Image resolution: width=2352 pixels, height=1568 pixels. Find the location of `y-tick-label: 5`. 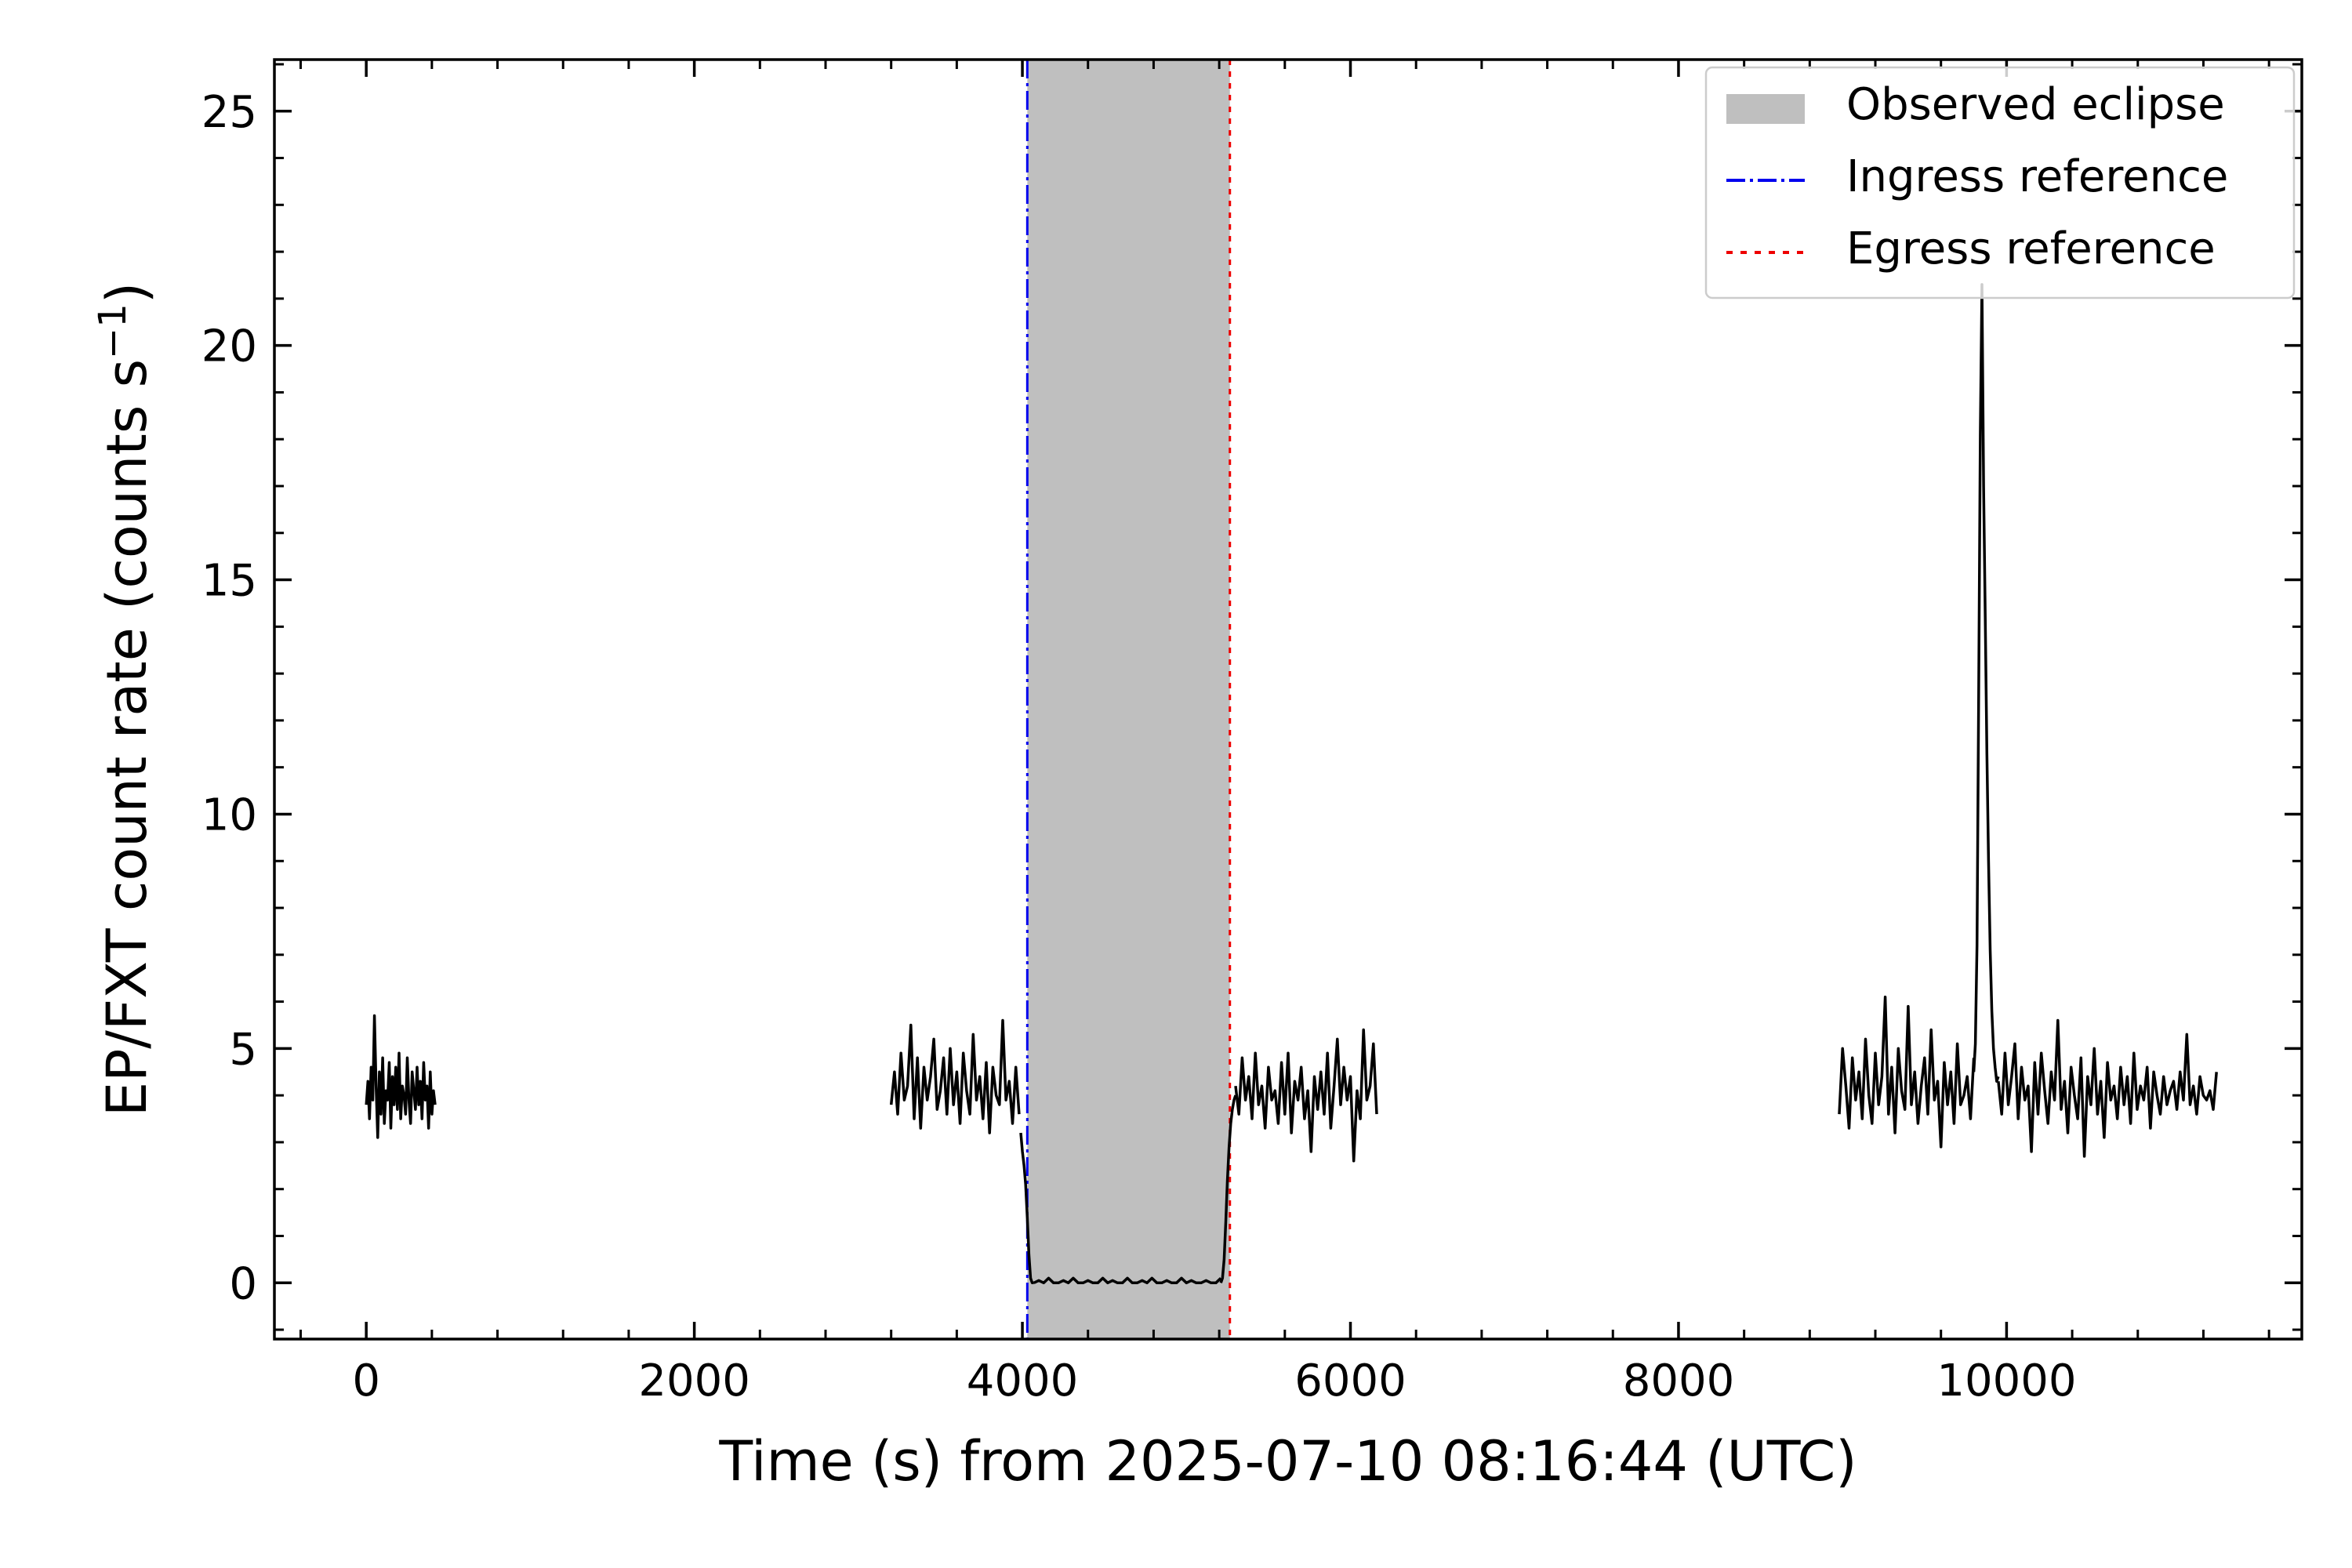

y-tick-label: 5 is located at coordinates (243, 1049).